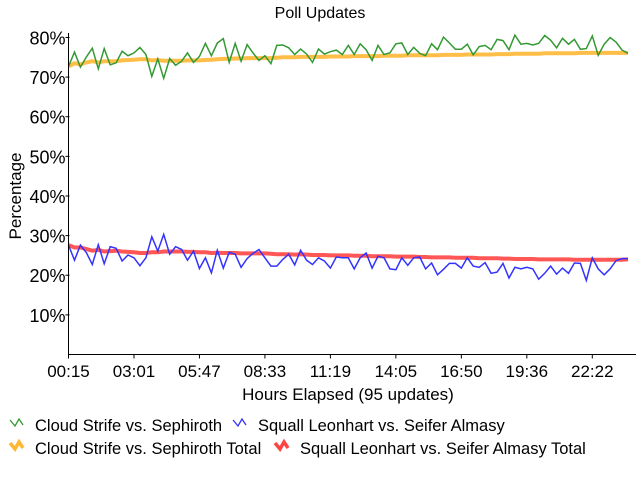 The height and width of the screenshot is (480, 640). I want to click on y-tick-label: 50%, so click(47, 157).